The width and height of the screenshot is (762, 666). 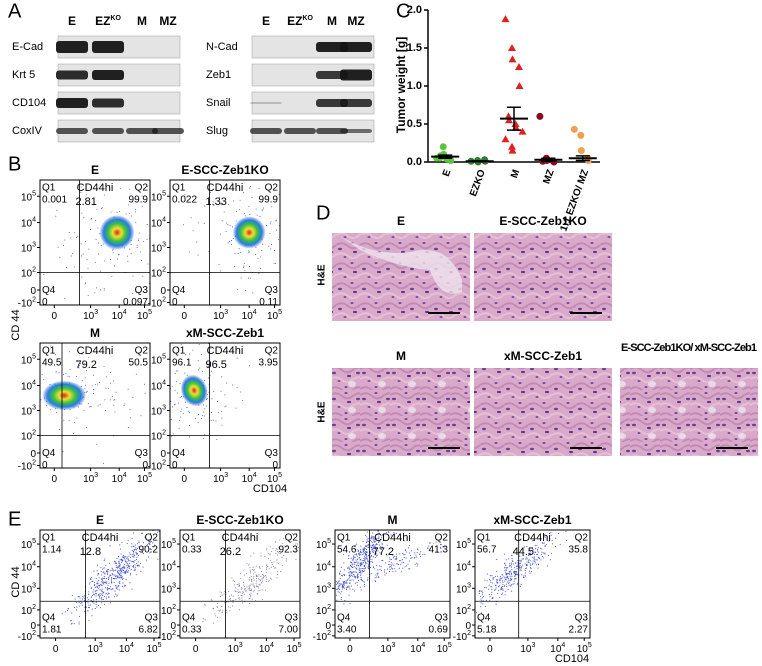 What do you see at coordinates (164, 244) in the screenshot?
I see `y-tick-label-sup: 3` at bounding box center [164, 244].